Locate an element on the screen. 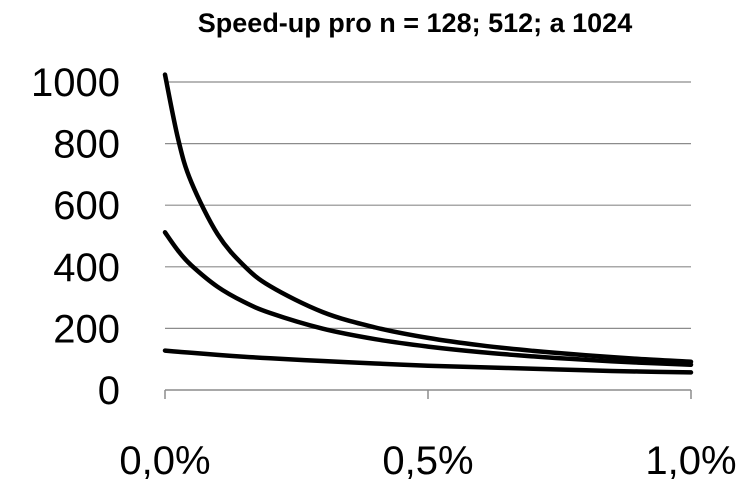 This screenshot has width=746, height=482. x-axis-tick-labels: 0,0% 0,5% 1,0% is located at coordinates (427, 460).